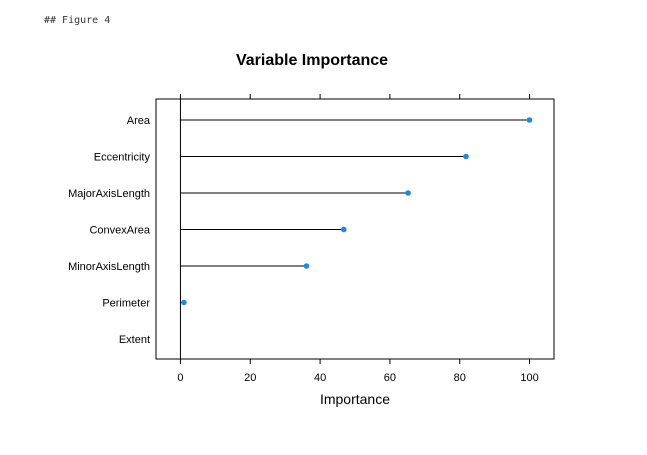  What do you see at coordinates (109, 194) in the screenshot?
I see `category-label: MajorAxisLength` at bounding box center [109, 194].